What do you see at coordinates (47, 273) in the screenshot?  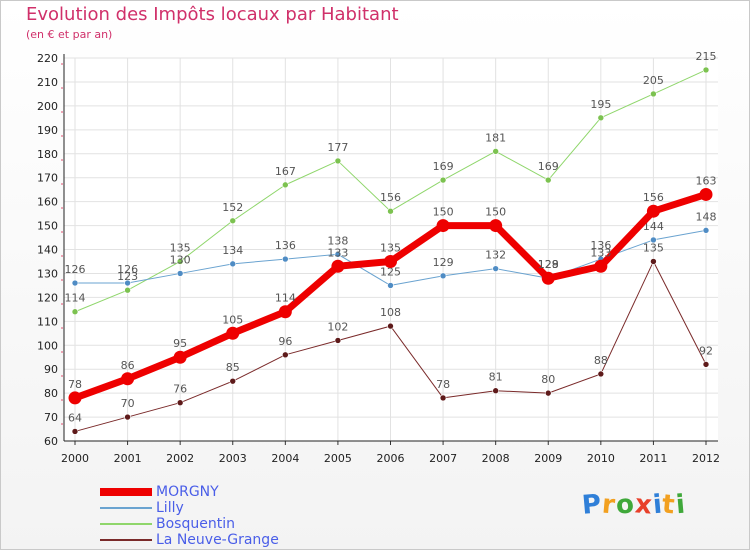 I see `y-tick-label: 130` at bounding box center [47, 273].